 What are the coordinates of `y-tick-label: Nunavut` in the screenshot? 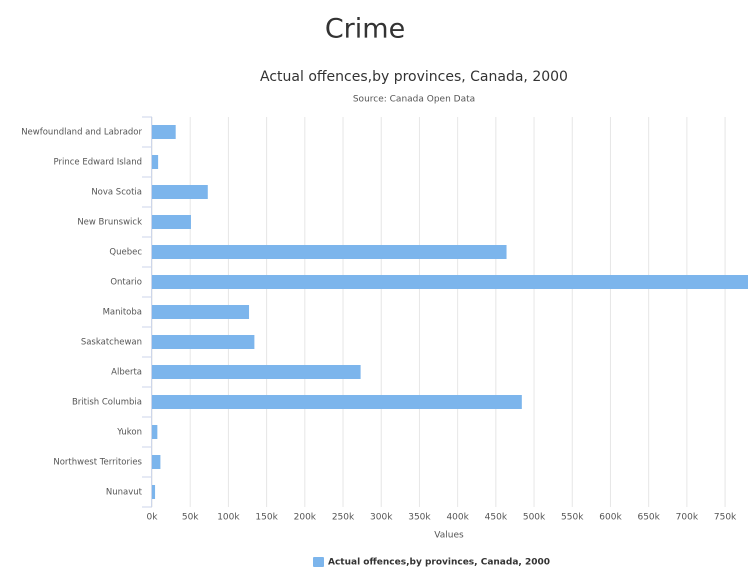 It's located at (124, 493).